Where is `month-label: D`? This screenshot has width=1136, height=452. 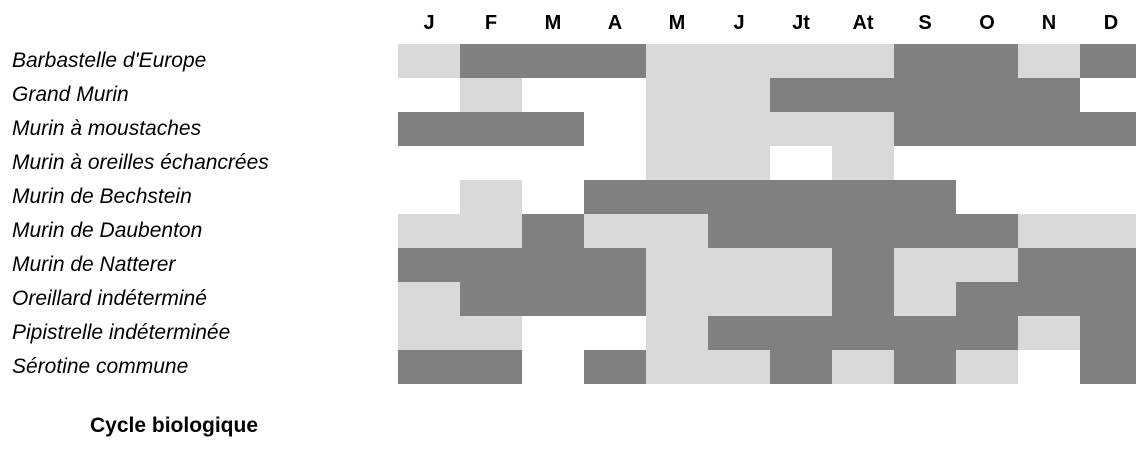 month-label: D is located at coordinates (1111, 23).